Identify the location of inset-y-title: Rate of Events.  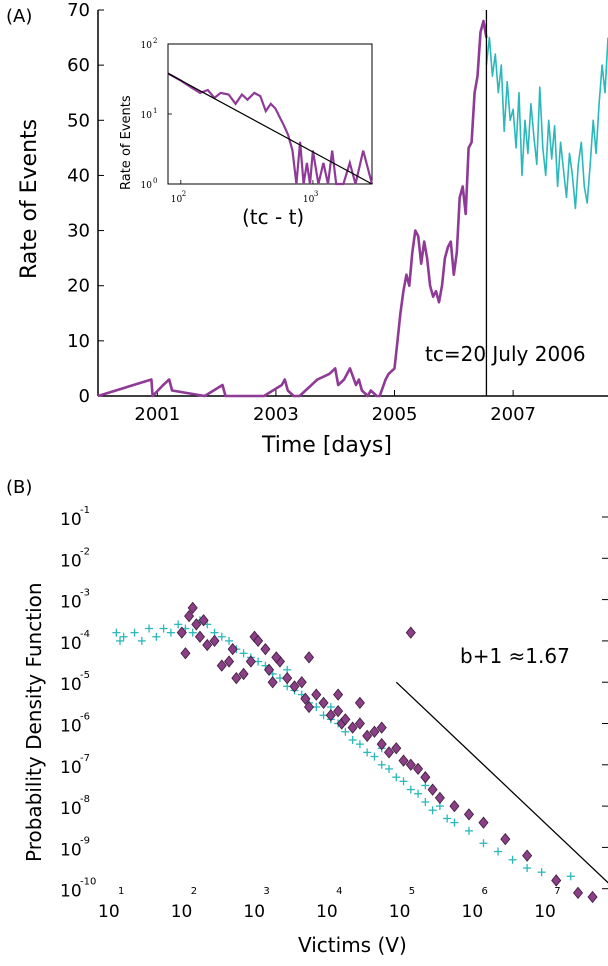
(126, 142).